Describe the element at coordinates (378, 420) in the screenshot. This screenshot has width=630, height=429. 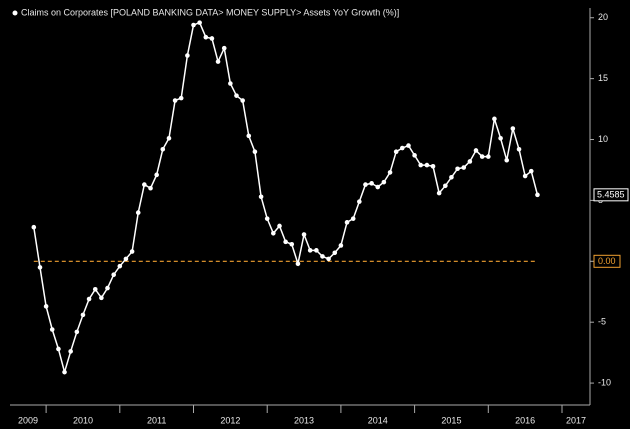
I see `x-tick-label: 2014` at that location.